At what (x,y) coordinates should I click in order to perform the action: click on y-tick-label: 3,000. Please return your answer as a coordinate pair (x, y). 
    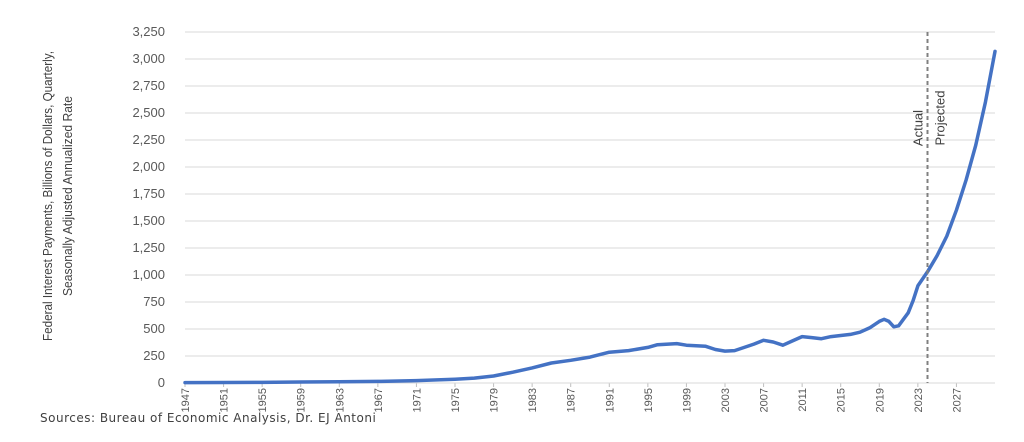
    Looking at the image, I should click on (148, 58).